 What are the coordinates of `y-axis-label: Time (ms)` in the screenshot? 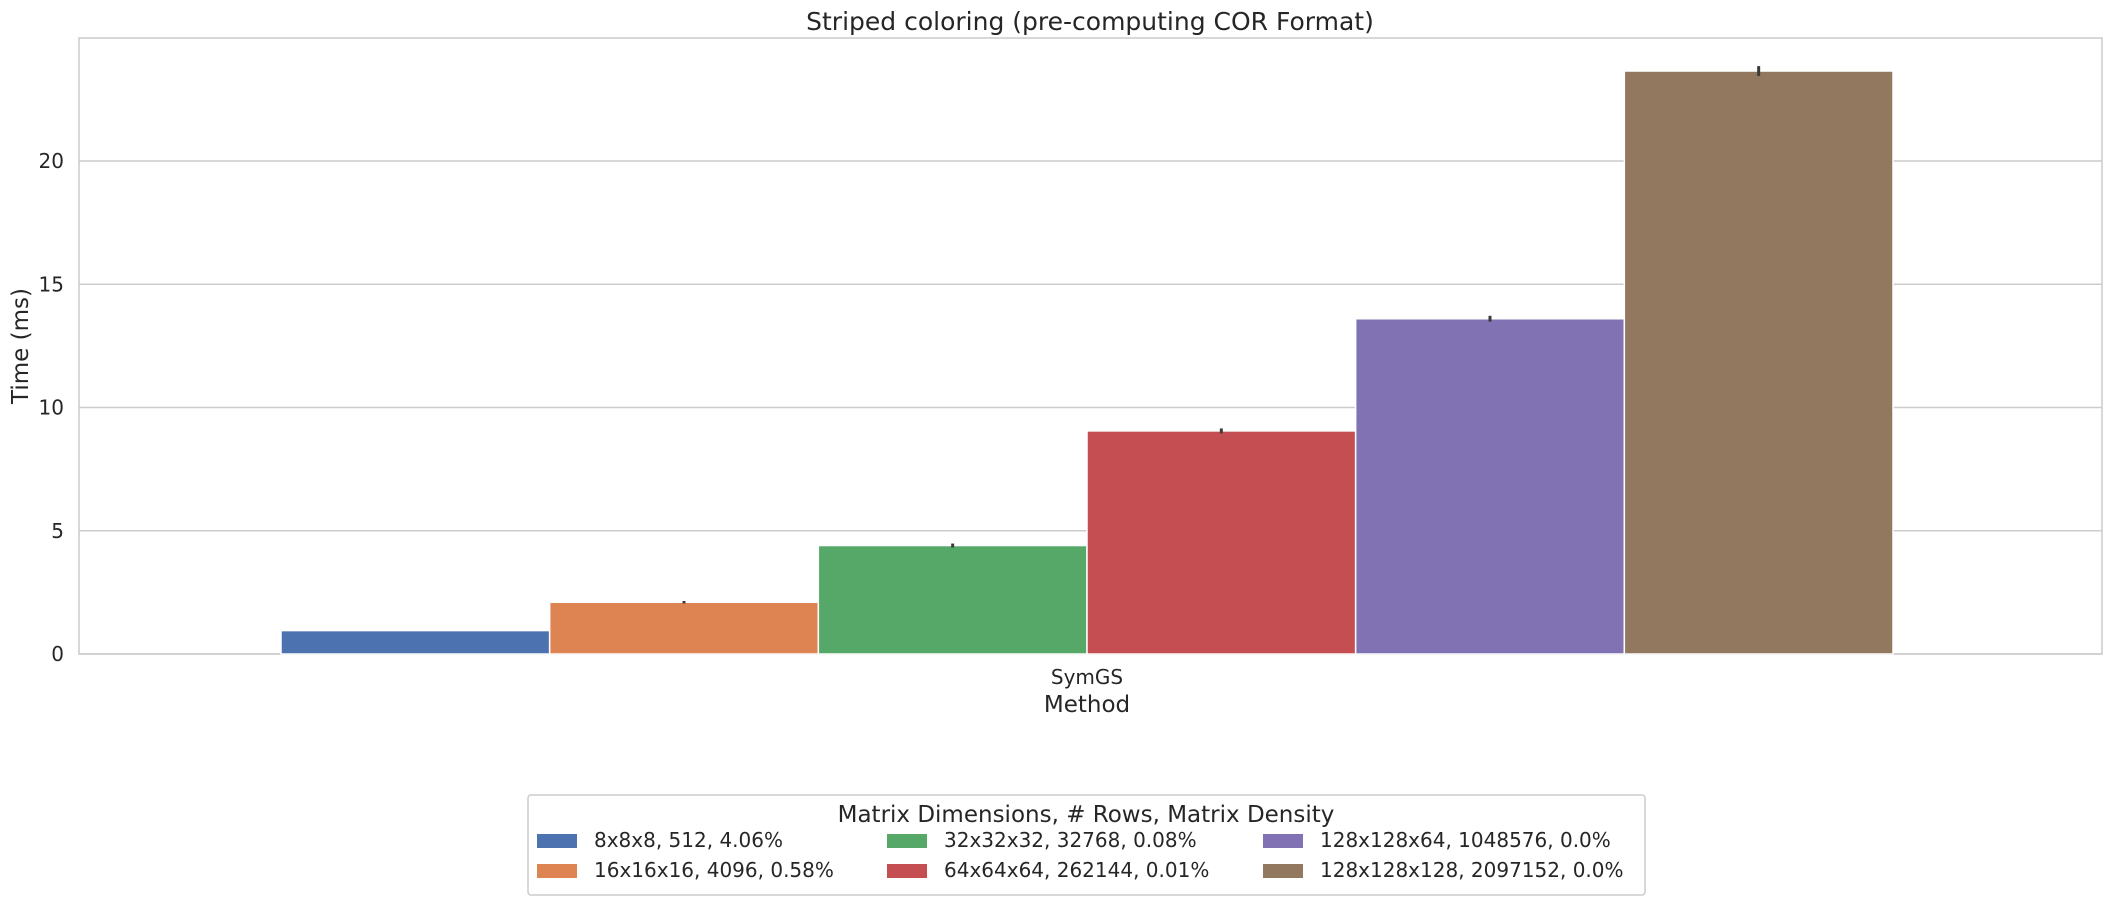 It's located at (21, 346).